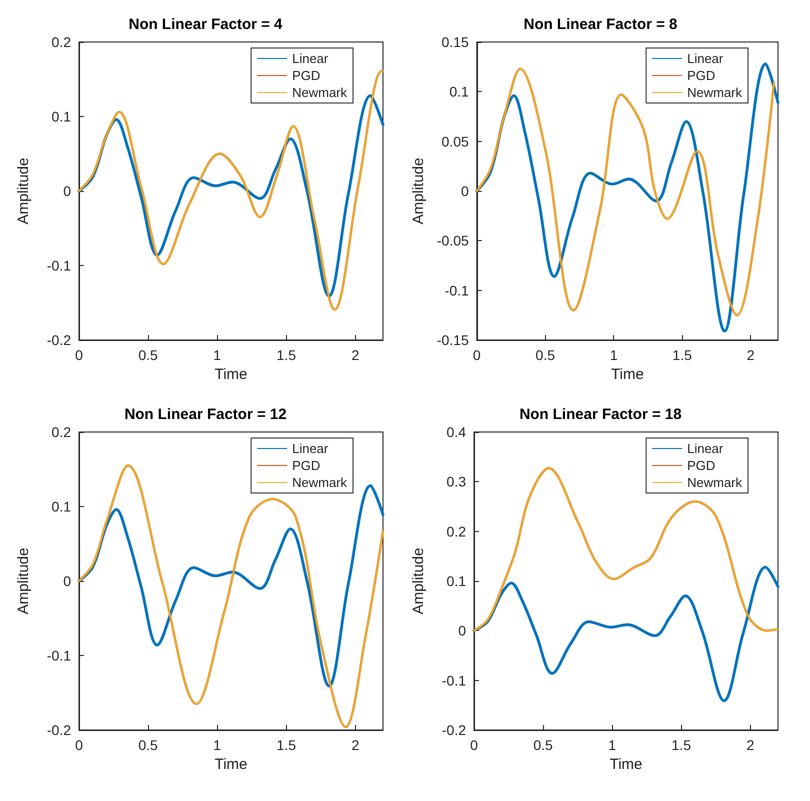 Image resolution: width=810 pixels, height=801 pixels. Describe the element at coordinates (601, 24) in the screenshot. I see `chart-title: Non Linear Factor = 8` at that location.